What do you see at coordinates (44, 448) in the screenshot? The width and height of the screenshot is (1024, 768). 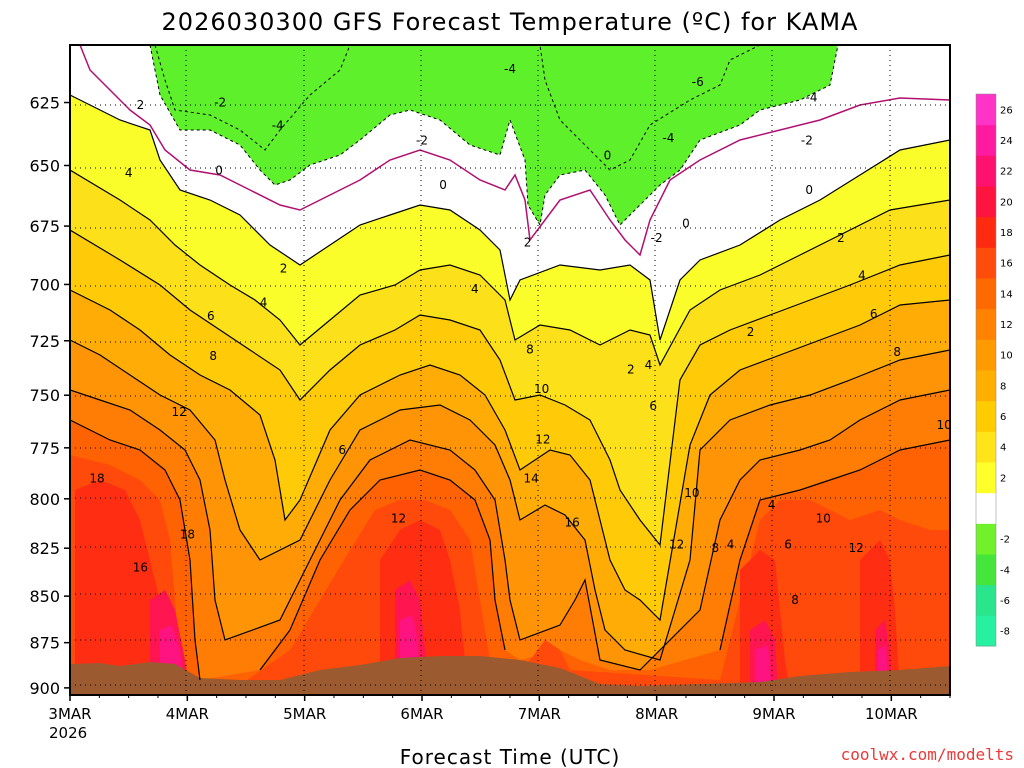 I see `y-tick-label: 775` at bounding box center [44, 448].